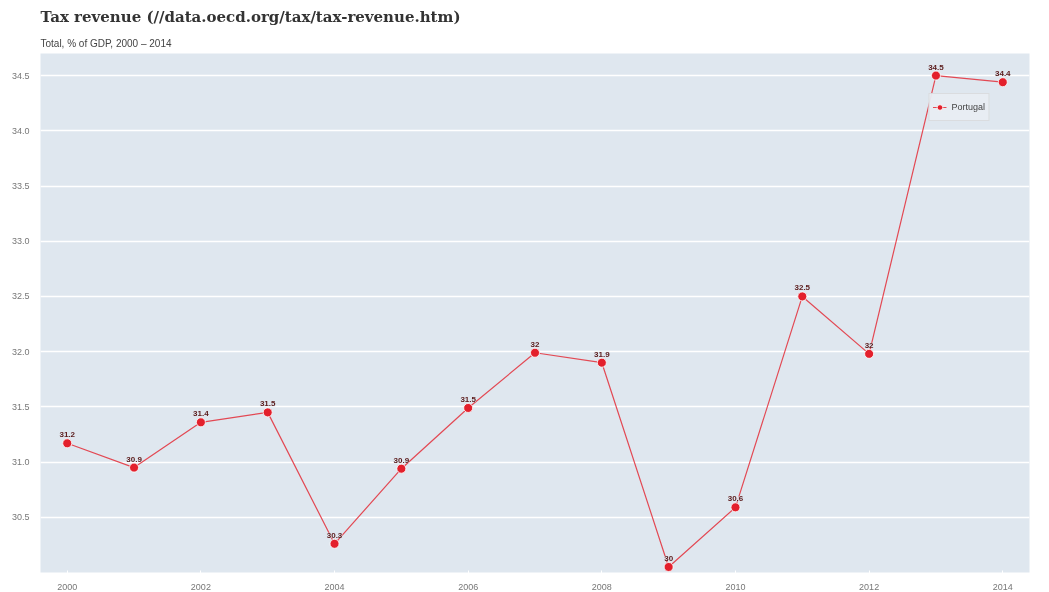  I want to click on chart-subtitle: Total, % of GDP, 2000 – 2014, so click(106, 43).